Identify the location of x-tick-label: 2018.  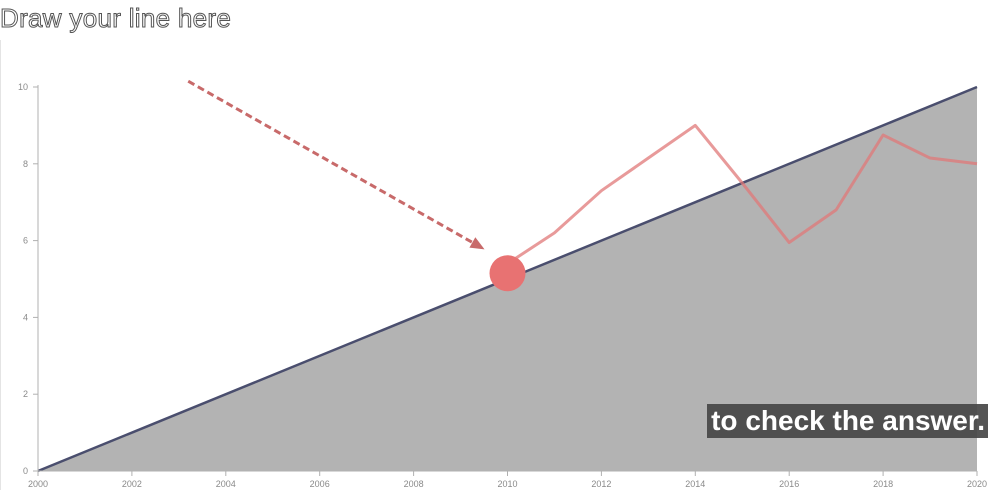
(883, 484).